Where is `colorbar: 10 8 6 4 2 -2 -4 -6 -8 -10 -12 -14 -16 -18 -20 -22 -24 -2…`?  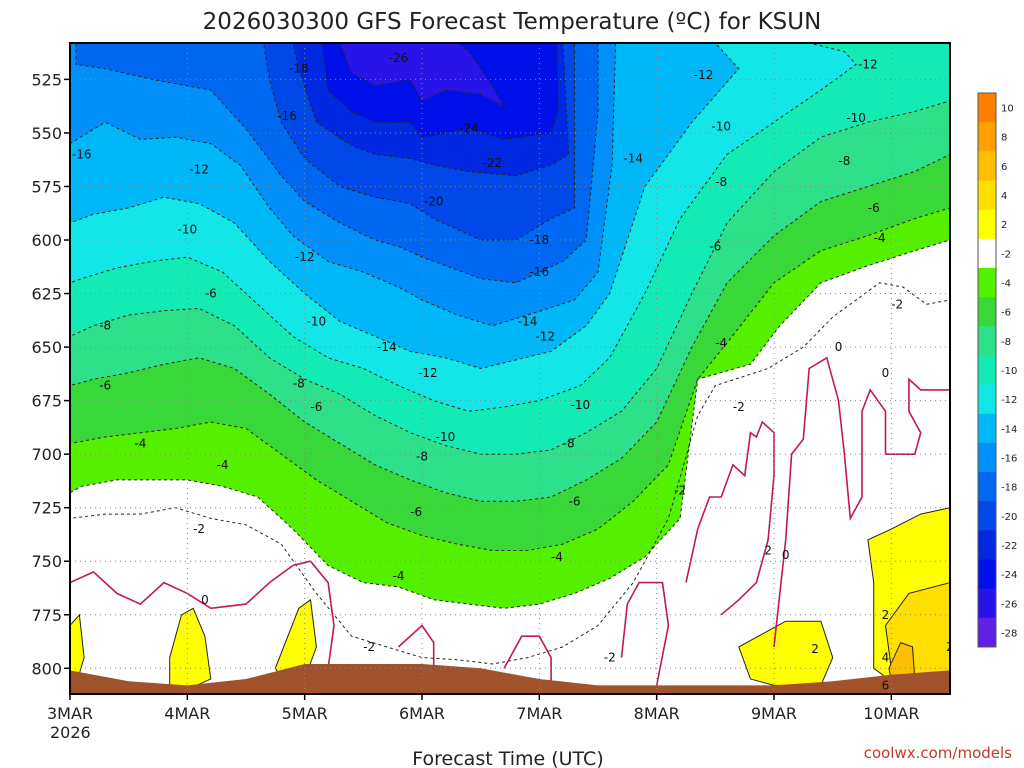 colorbar: 10 8 6 4 2 -2 -4 -6 -8 -10 -12 -14 -16 -18 -20 -22 -24 -2… is located at coordinates (997, 370).